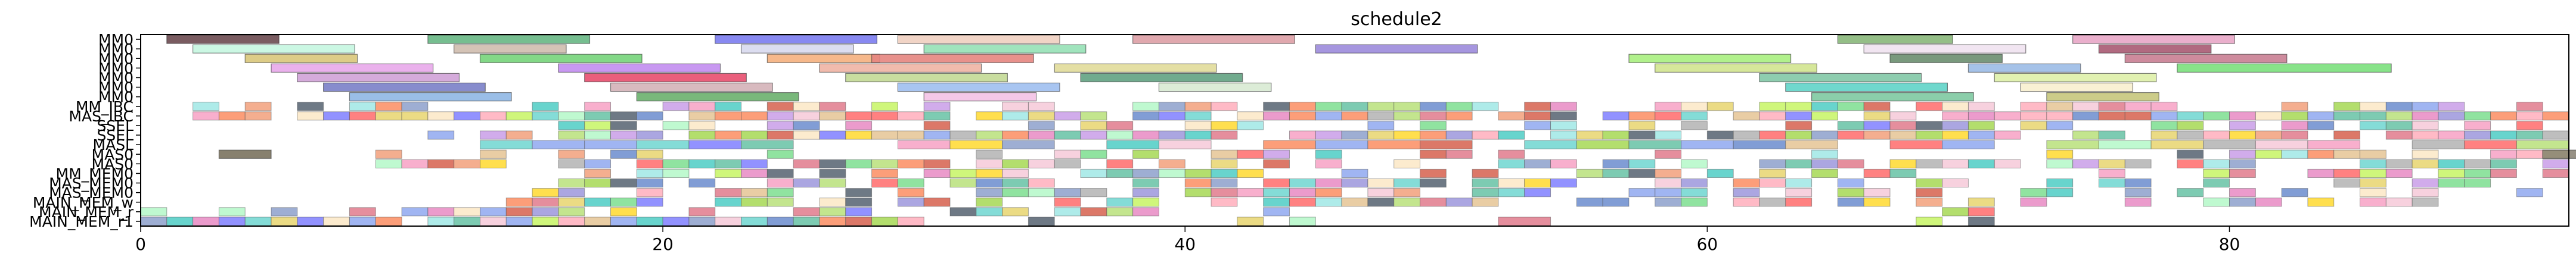  Describe the element at coordinates (87, 212) in the screenshot. I see `y-tick-label: MAIN_MEM_r` at that location.